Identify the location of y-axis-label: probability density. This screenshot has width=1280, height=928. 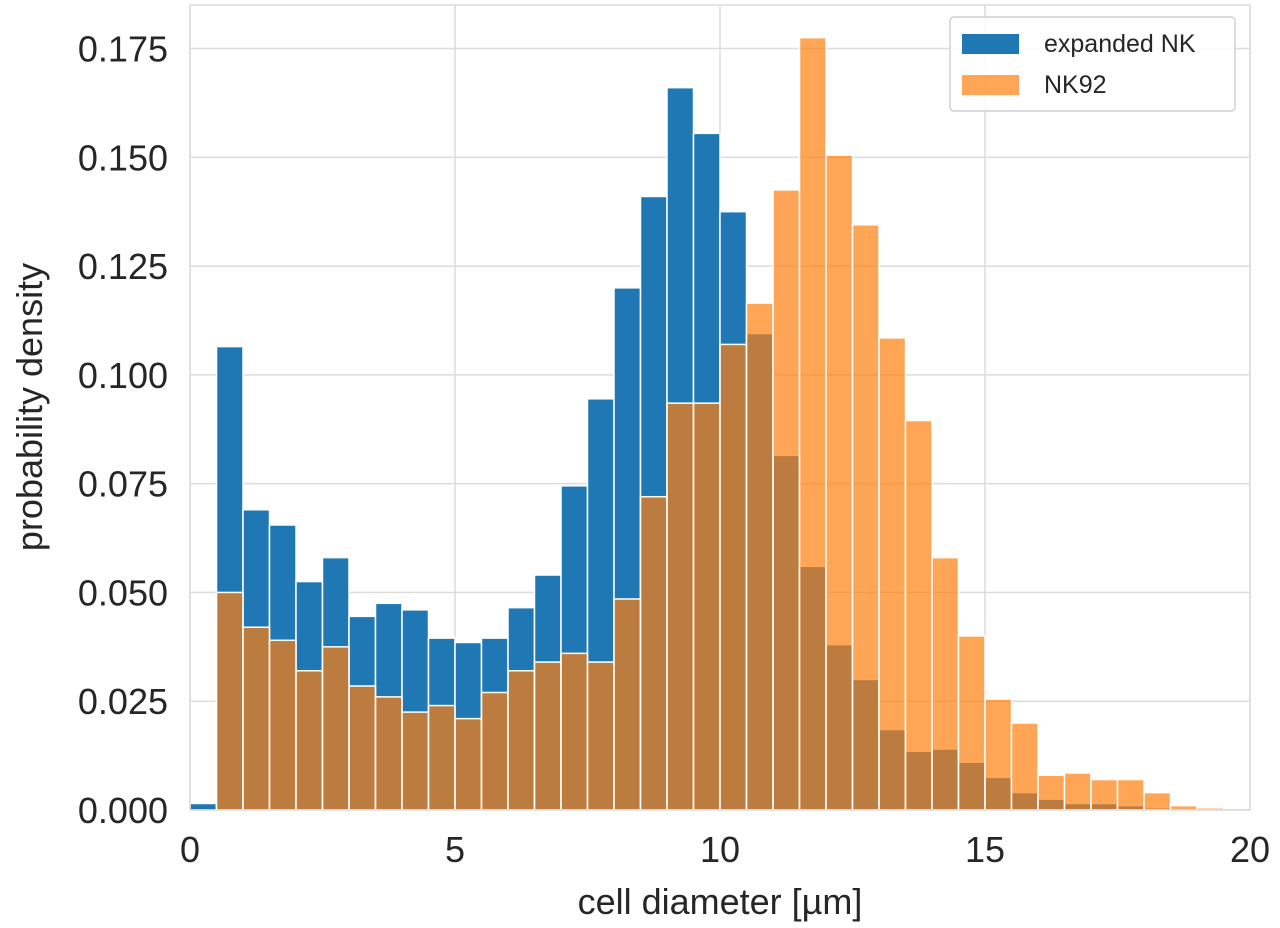
(29, 407).